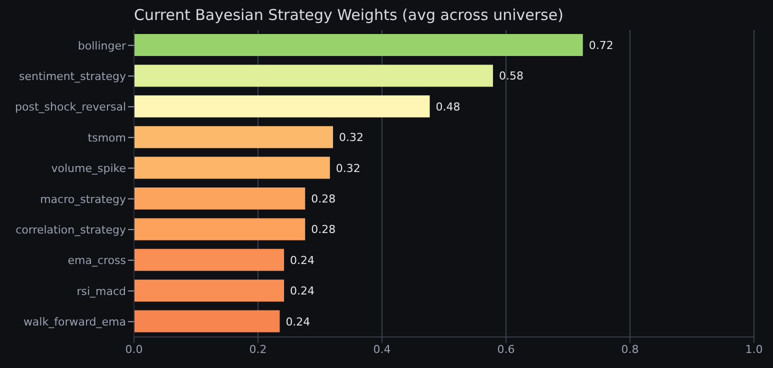  I want to click on data-label: 0.72, so click(601, 45).